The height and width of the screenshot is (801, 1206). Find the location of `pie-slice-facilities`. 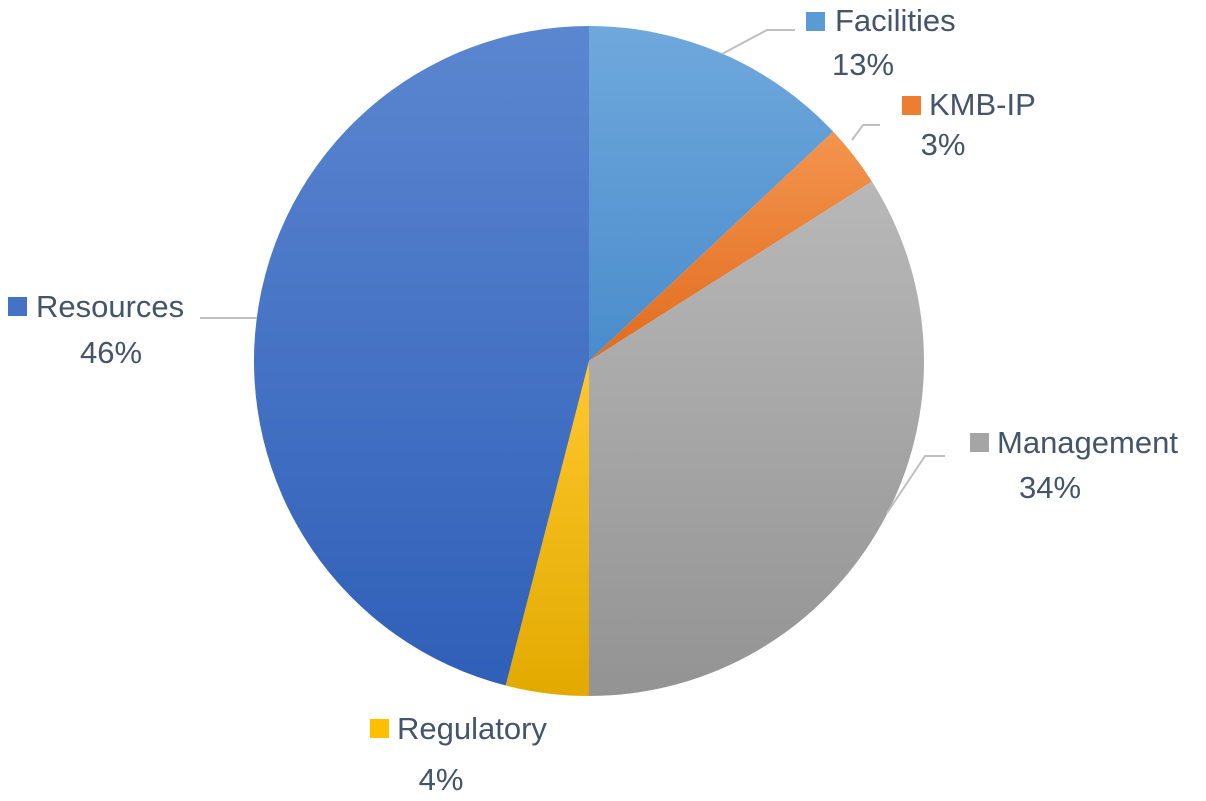

pie-slice-facilities is located at coordinates (711, 193).